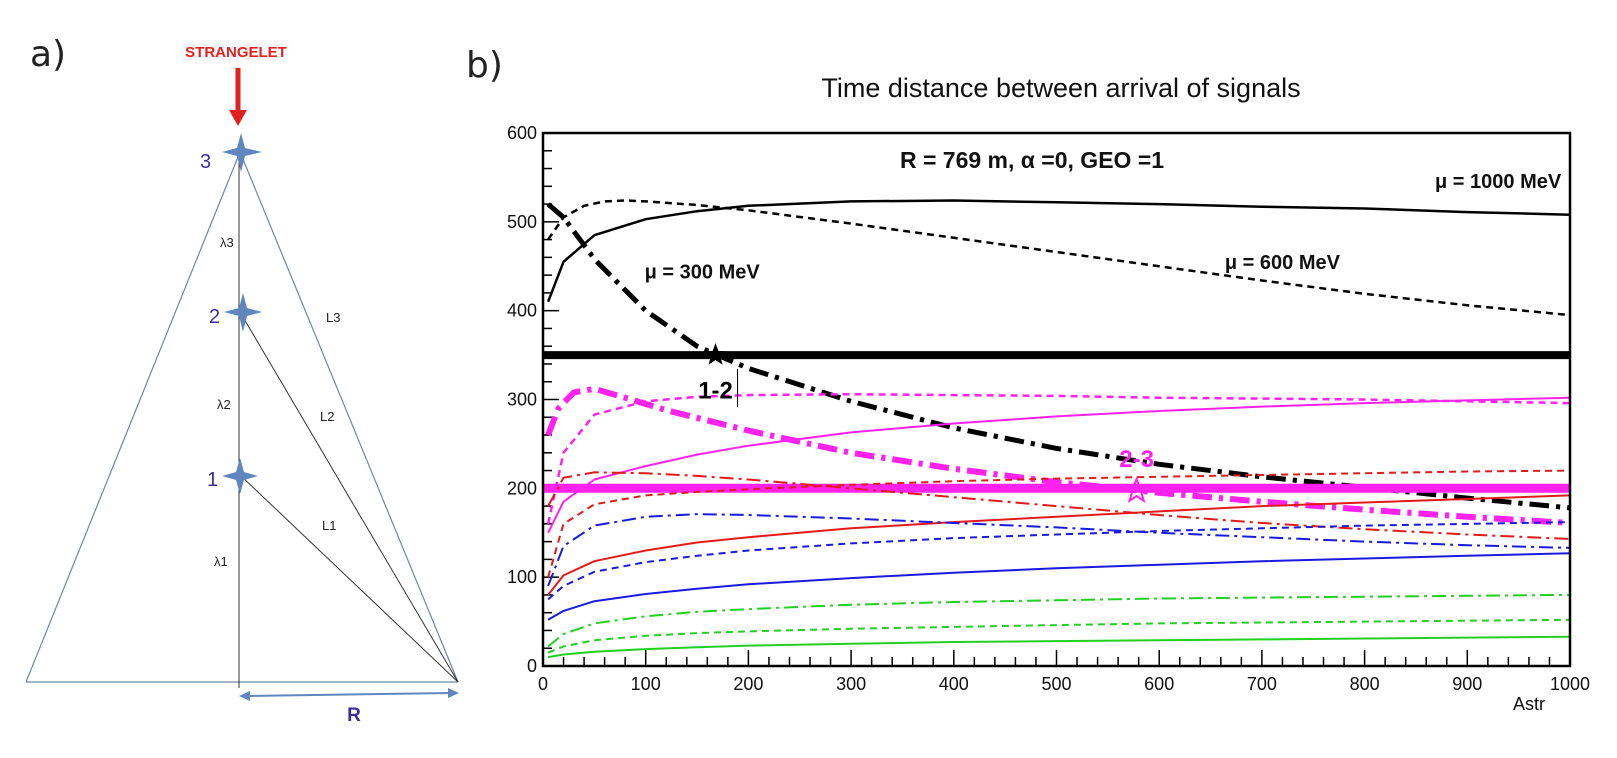  Describe the element at coordinates (1467, 684) in the screenshot. I see `x-tick-label: 900` at that location.